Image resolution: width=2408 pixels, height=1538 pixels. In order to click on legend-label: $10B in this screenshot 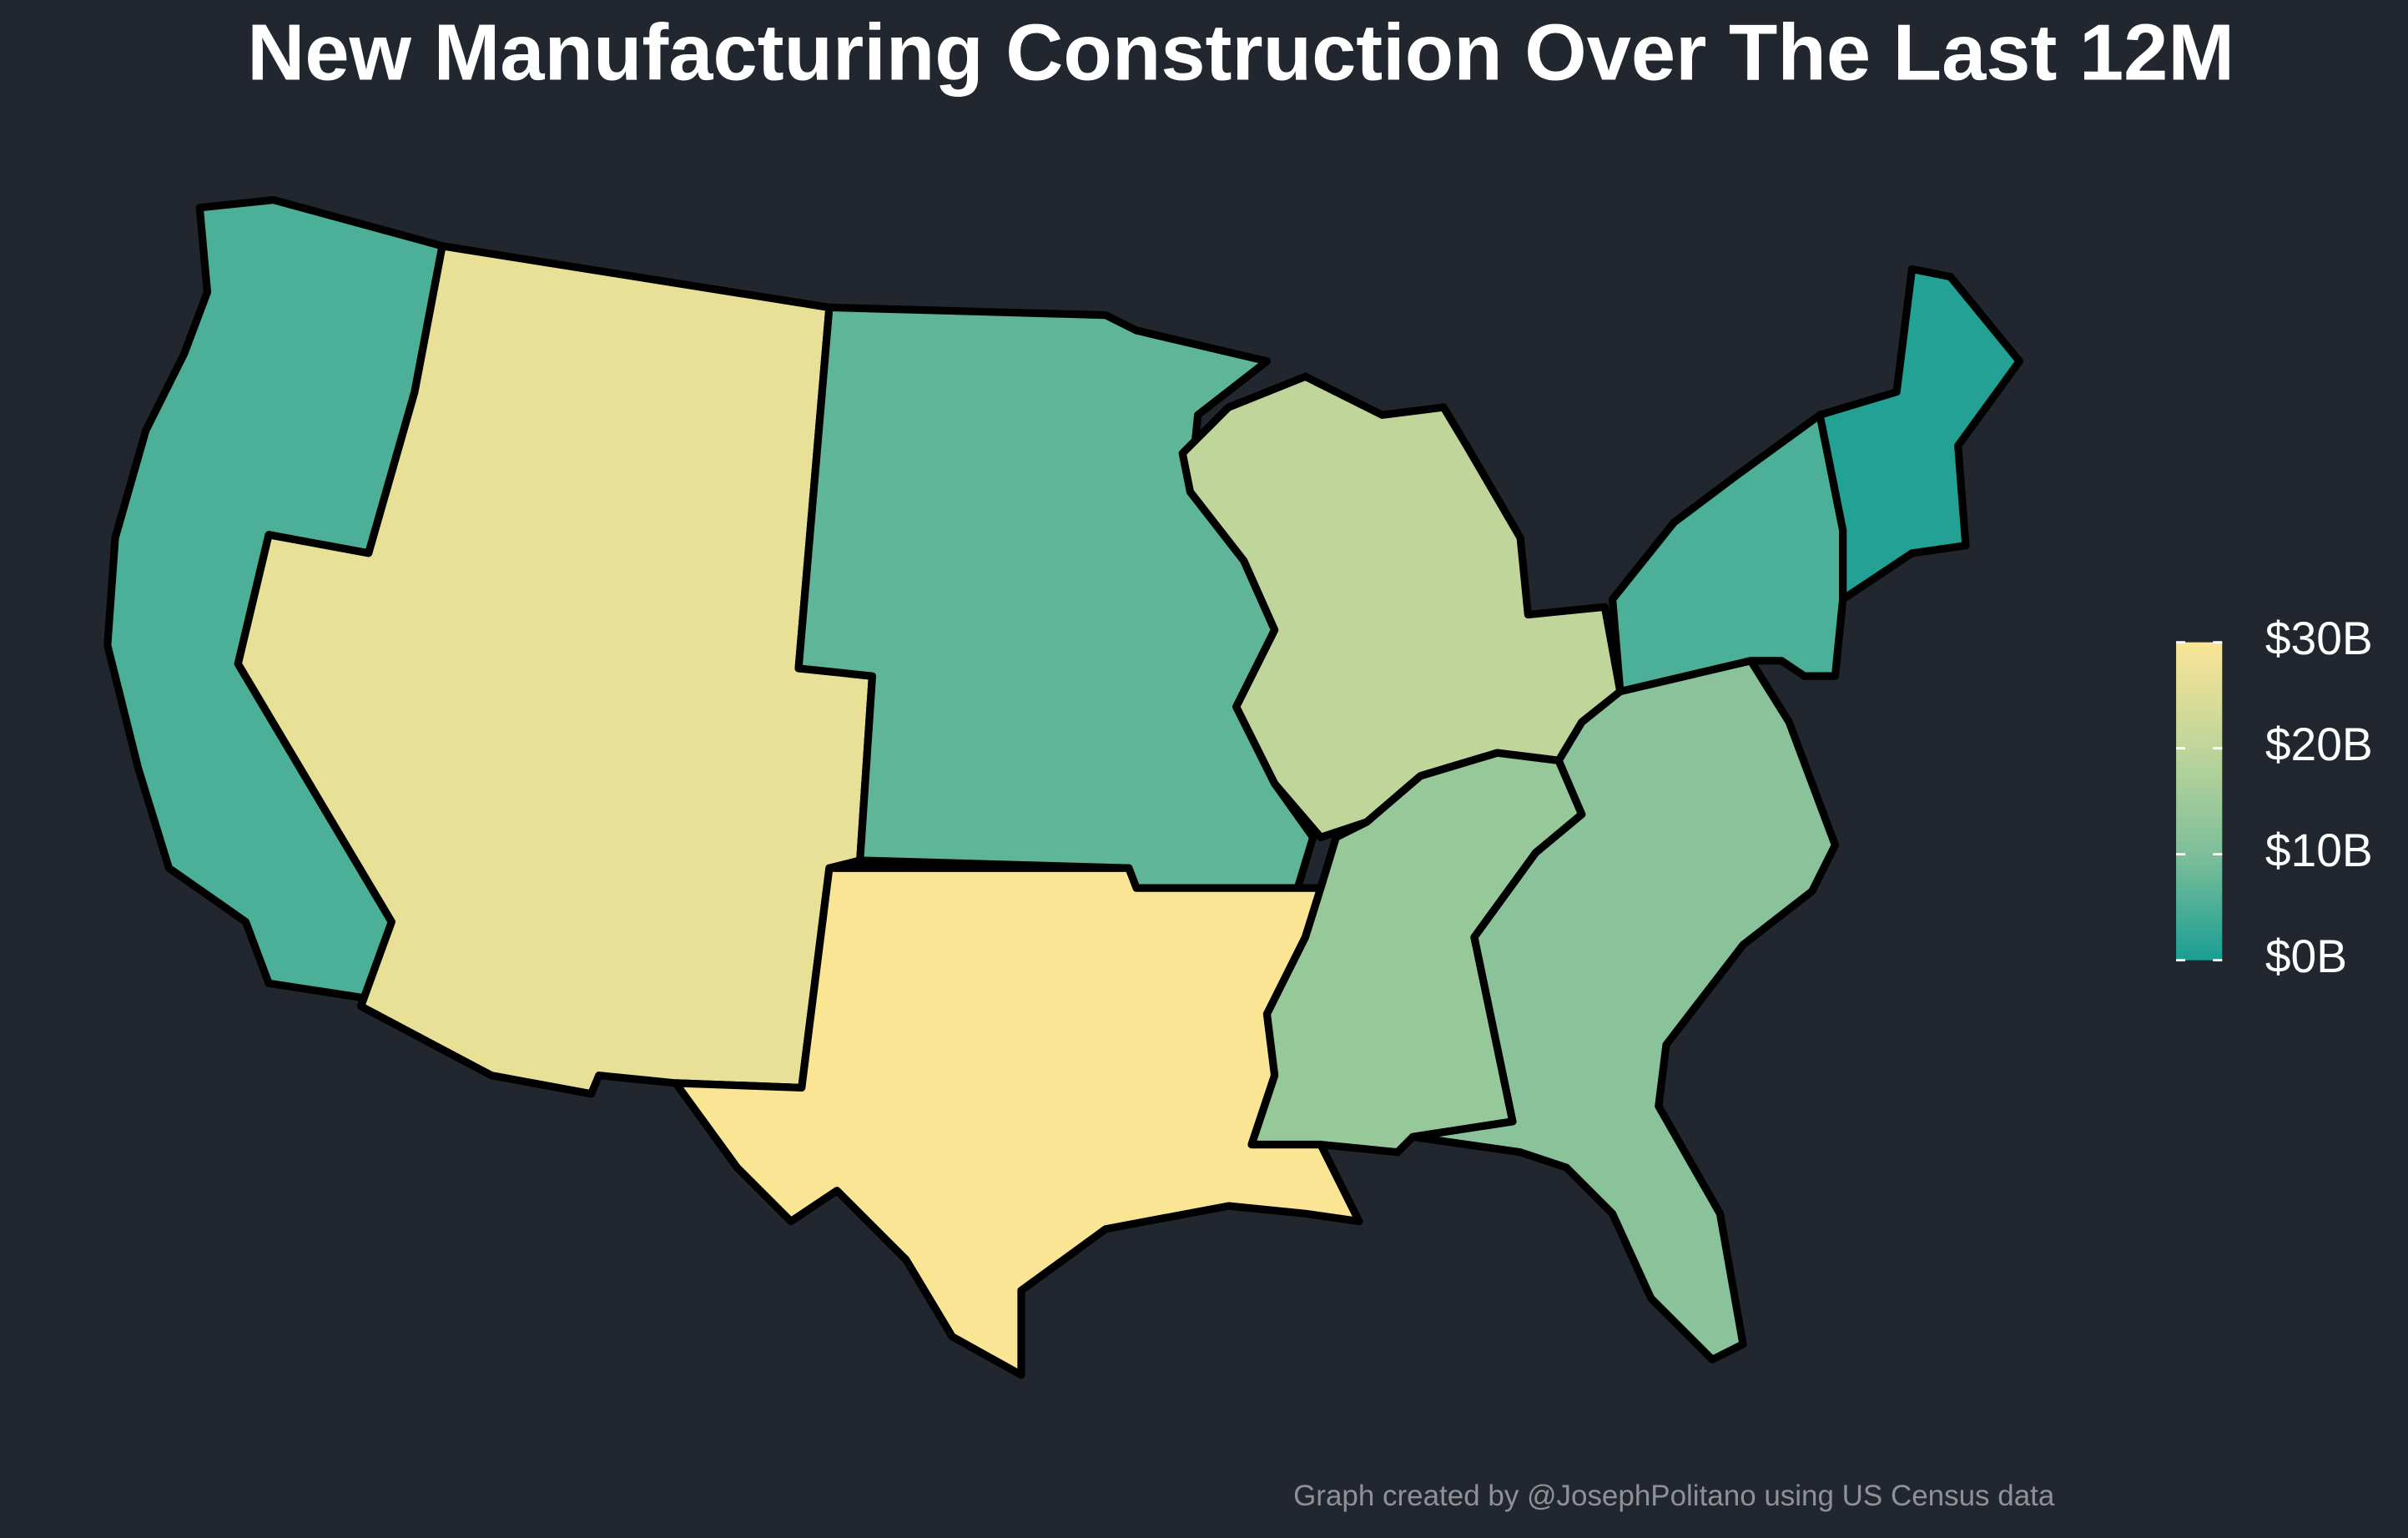, I will do `click(2319, 850)`.